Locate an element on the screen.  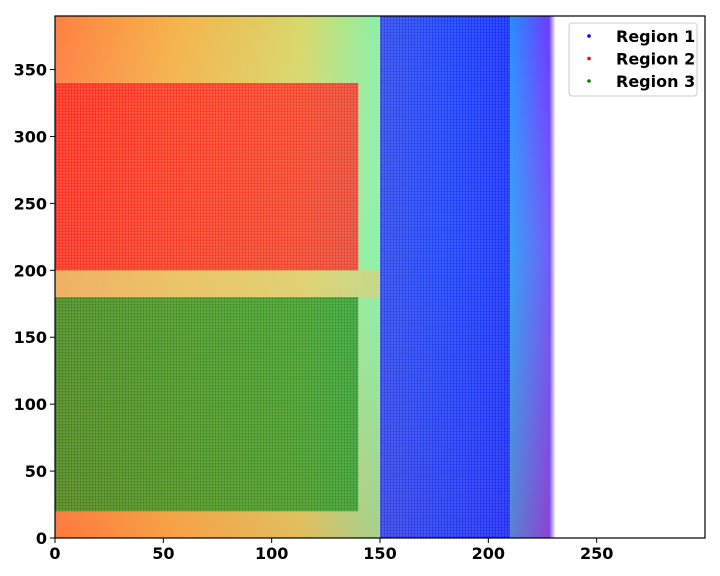
band-between-regions is located at coordinates (217, 284).